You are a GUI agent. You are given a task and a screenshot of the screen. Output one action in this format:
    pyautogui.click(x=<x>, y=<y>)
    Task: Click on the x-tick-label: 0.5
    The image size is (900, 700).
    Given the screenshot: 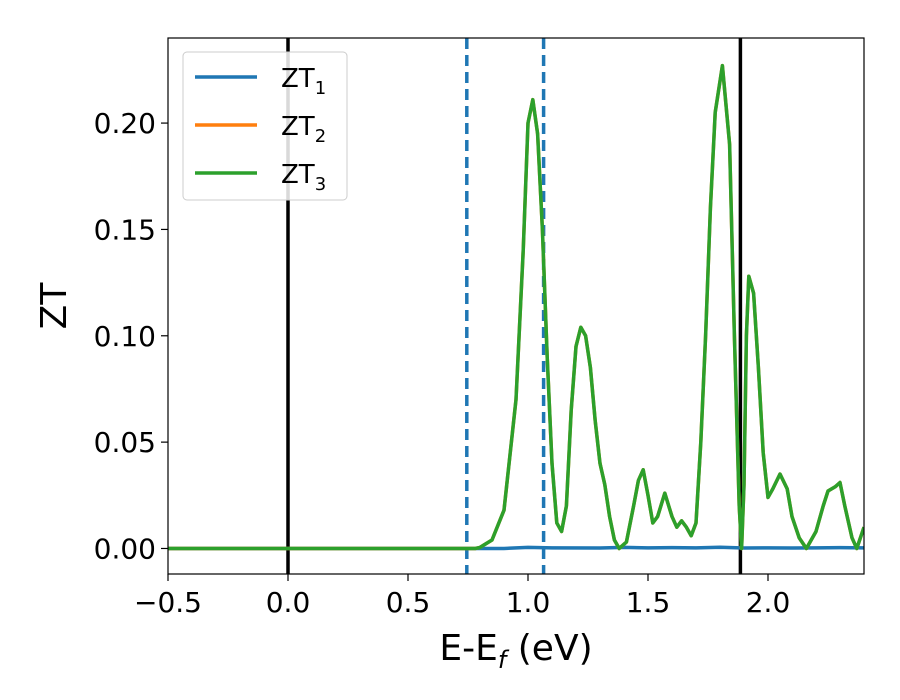 What is the action you would take?
    pyautogui.click(x=408, y=602)
    